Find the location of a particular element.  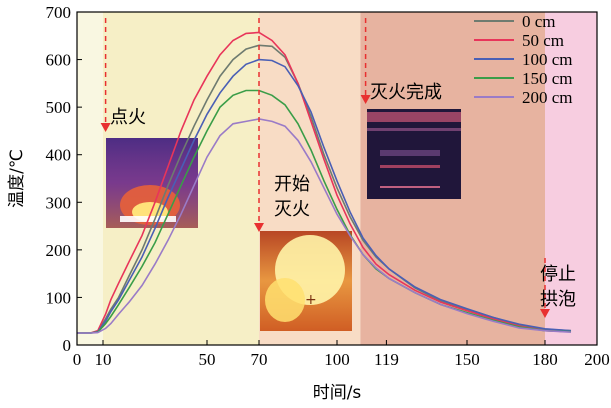

phase-band-pre is located at coordinates (90, 178).